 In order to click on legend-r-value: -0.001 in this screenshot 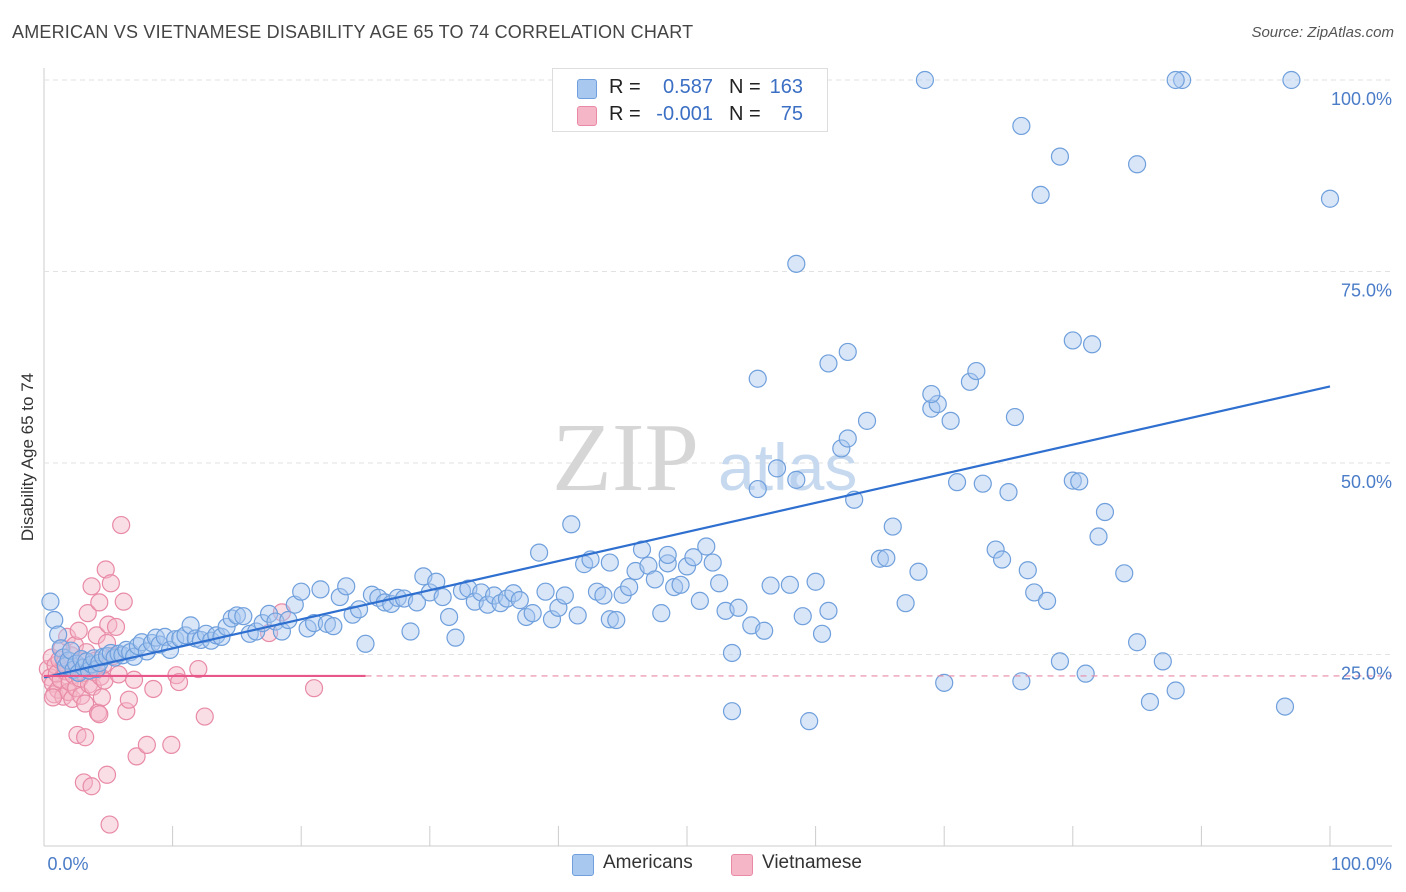, I will do `click(684, 114)`.